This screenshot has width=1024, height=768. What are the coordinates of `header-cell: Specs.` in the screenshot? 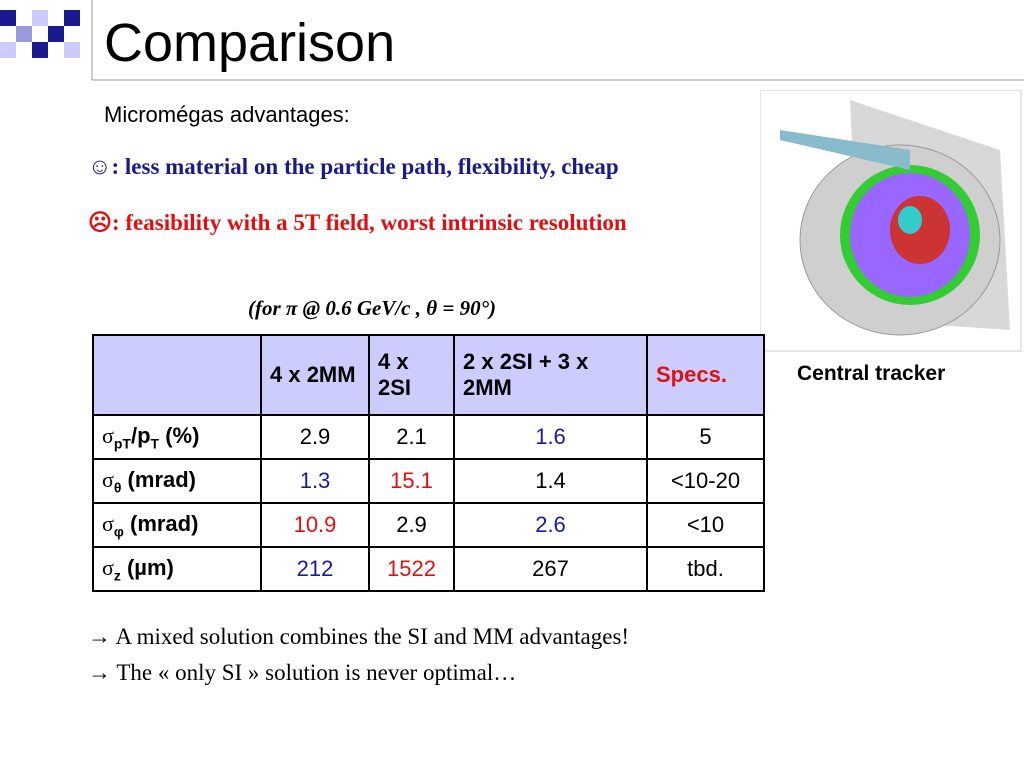 It's located at (705, 375).